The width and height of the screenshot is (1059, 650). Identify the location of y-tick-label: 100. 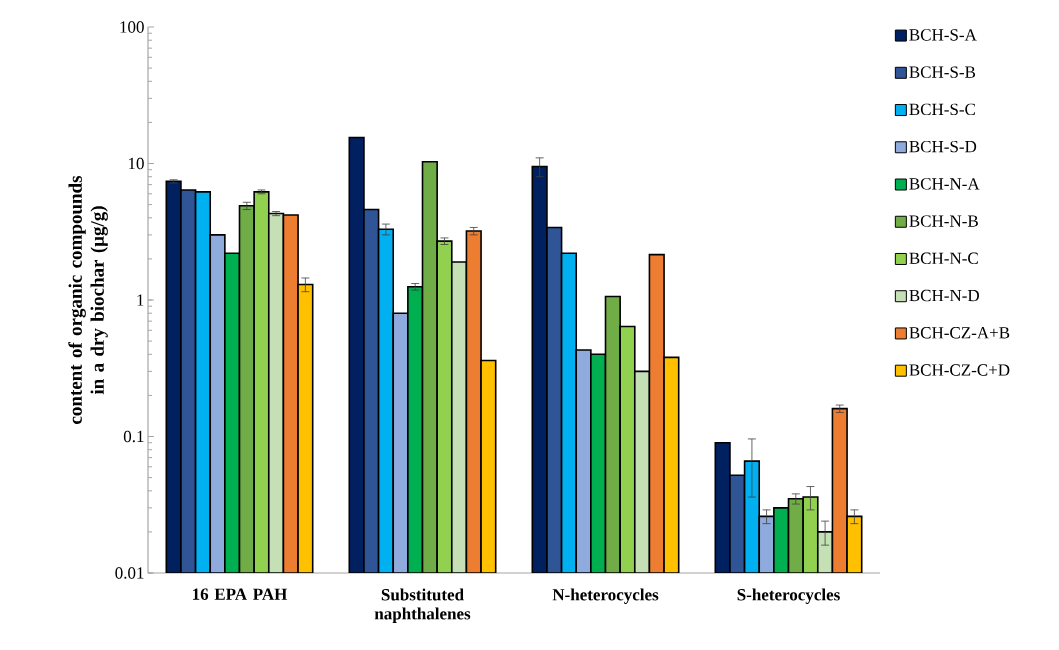
(132, 27).